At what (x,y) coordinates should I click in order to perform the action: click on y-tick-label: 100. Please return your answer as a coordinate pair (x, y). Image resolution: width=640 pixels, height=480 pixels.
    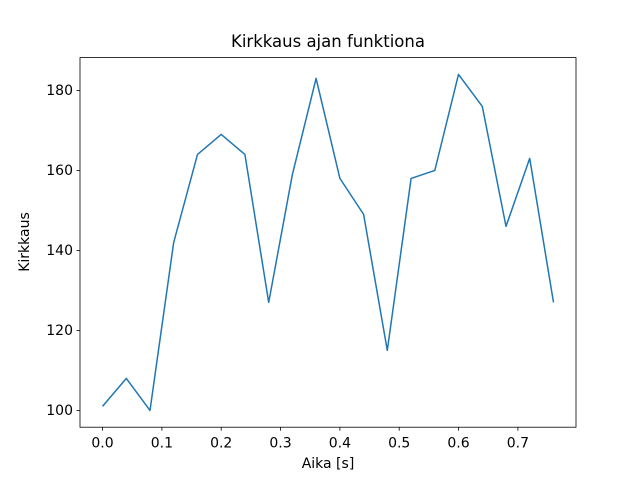
    Looking at the image, I should click on (59, 411).